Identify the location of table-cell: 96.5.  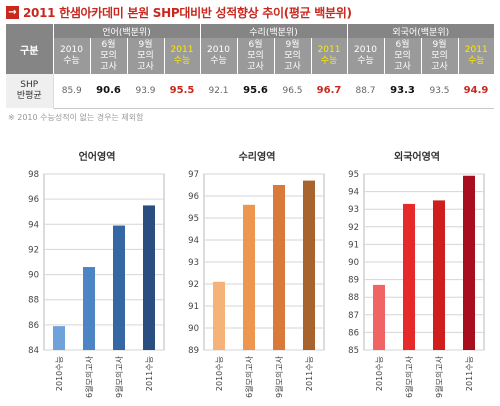
(292, 91).